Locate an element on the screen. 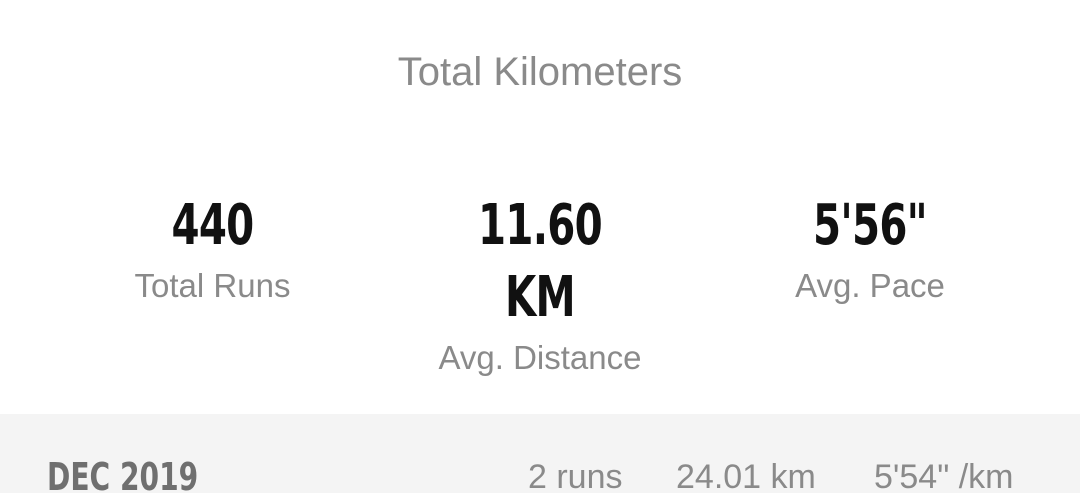  month-run-count: 2 runs is located at coordinates (575, 475).